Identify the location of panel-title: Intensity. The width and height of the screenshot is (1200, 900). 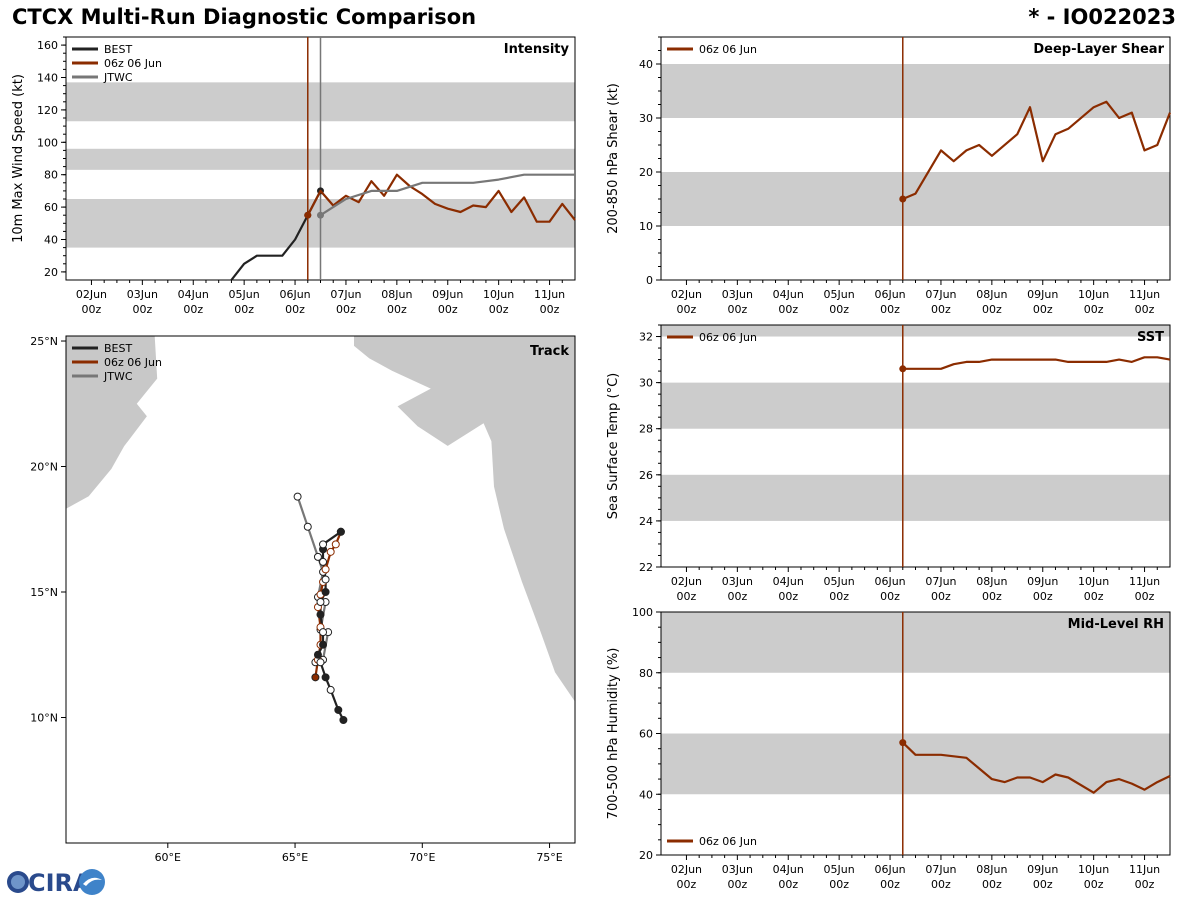
(537, 49).